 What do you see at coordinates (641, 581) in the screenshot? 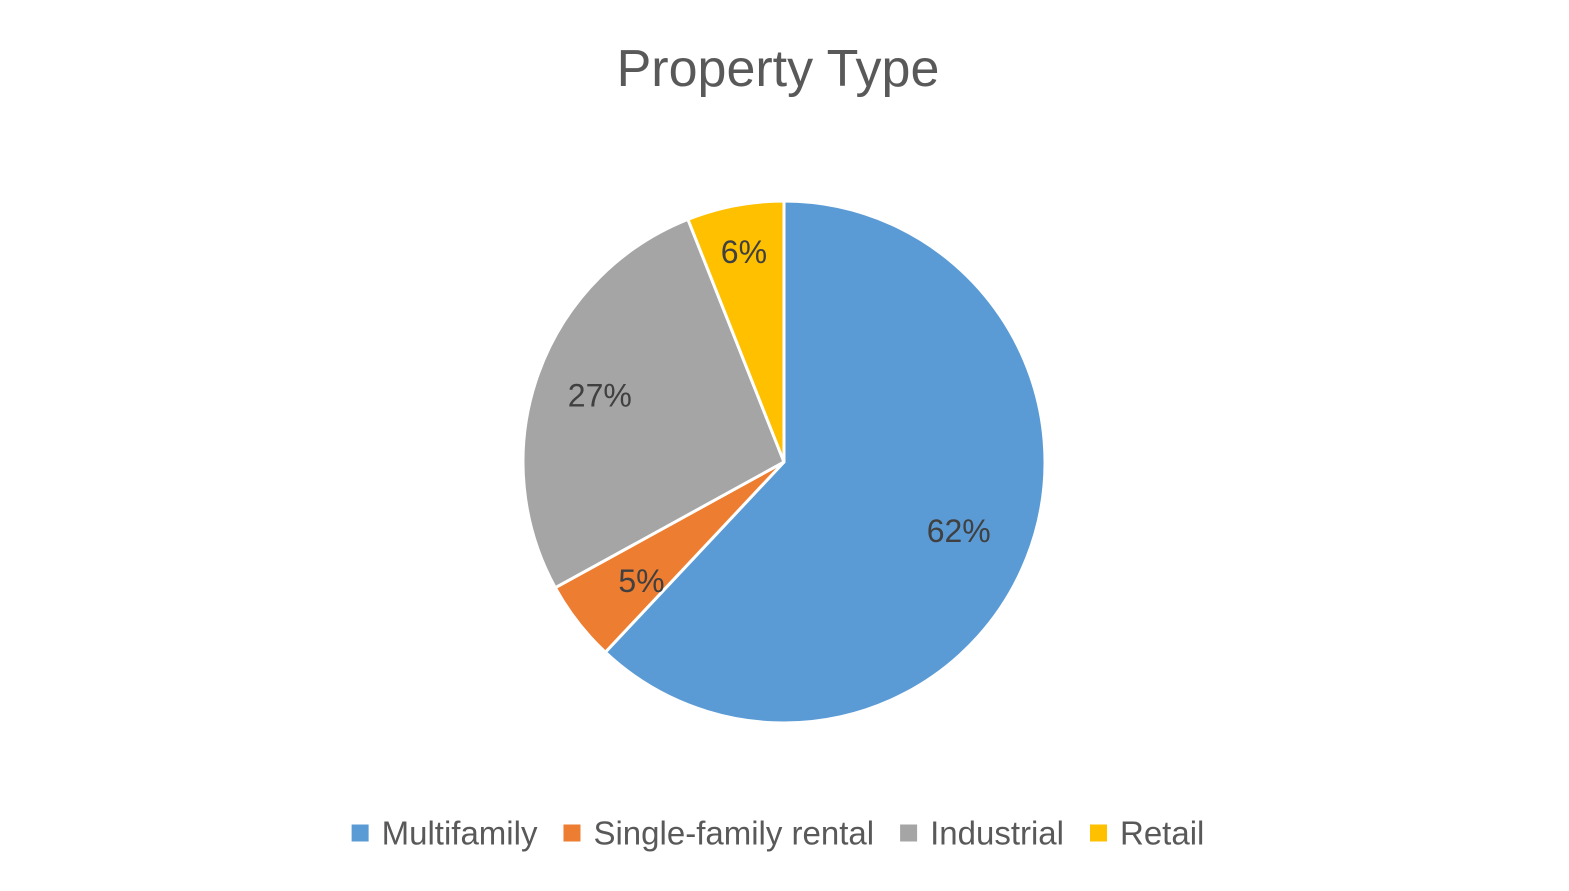
I see `data-label-single-family-rental: 5%` at bounding box center [641, 581].